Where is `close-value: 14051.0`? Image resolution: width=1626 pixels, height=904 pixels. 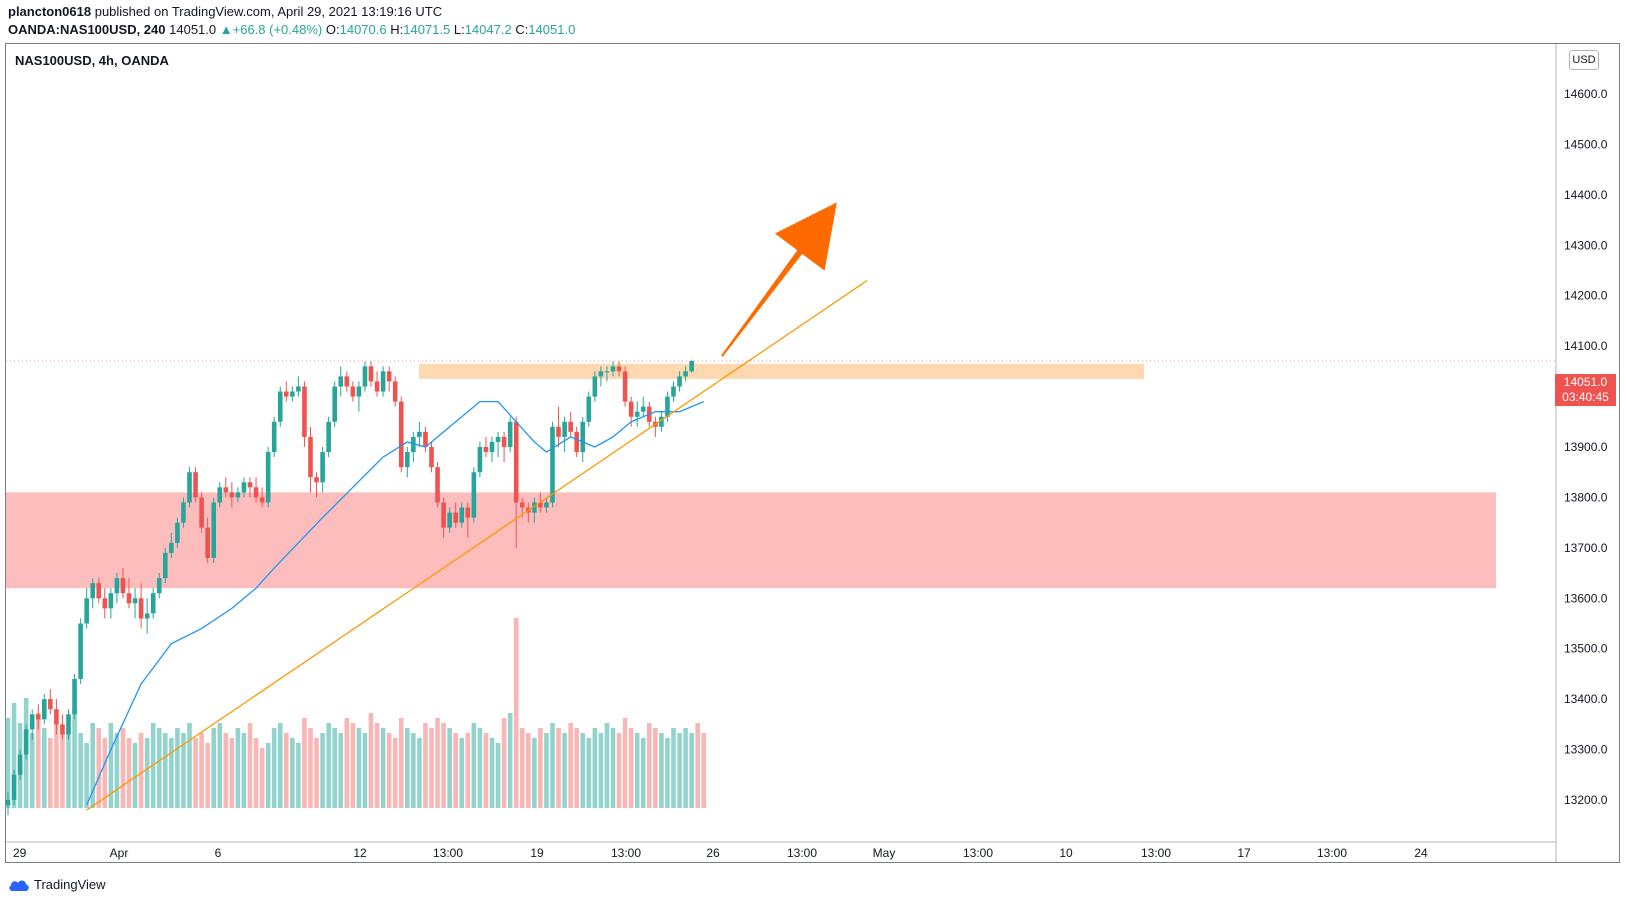 close-value: 14051.0 is located at coordinates (552, 29).